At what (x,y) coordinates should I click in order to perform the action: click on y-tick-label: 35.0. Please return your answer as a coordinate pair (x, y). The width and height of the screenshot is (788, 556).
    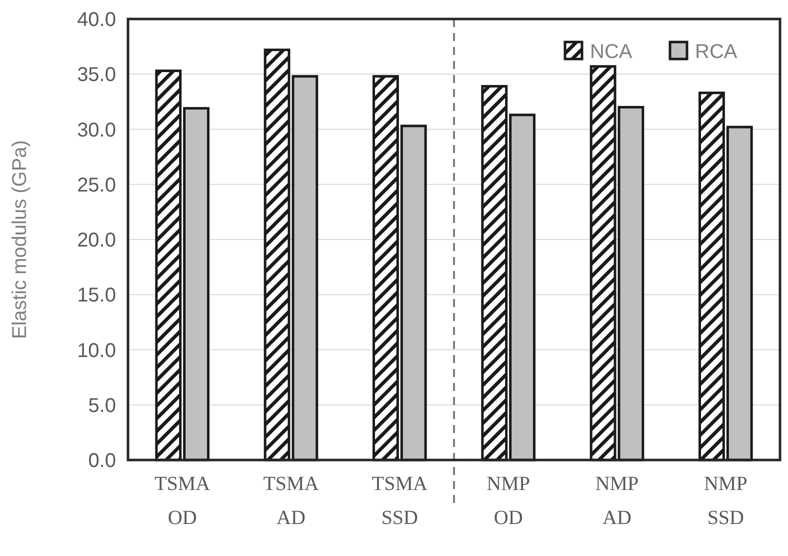
    Looking at the image, I should click on (96, 75).